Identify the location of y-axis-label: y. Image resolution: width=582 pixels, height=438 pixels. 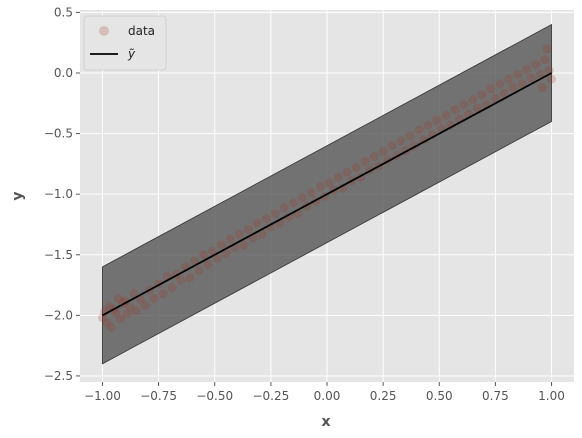
(18, 195).